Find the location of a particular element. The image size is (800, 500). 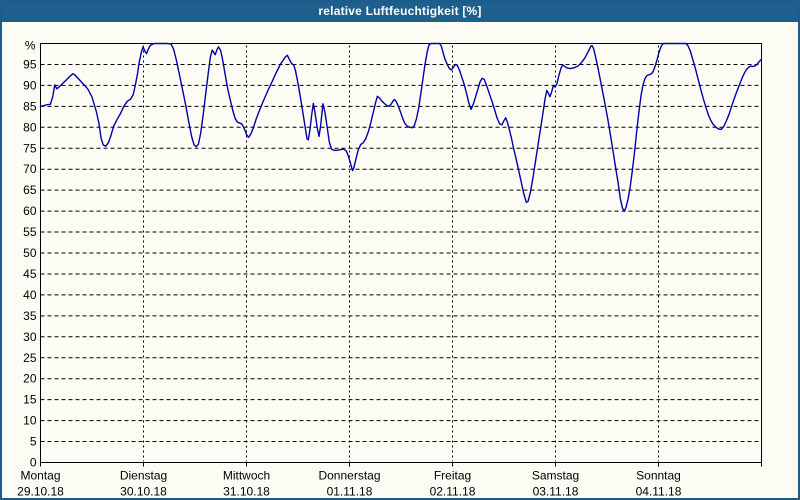

x-date-label: 04.11.18 is located at coordinates (659, 492).